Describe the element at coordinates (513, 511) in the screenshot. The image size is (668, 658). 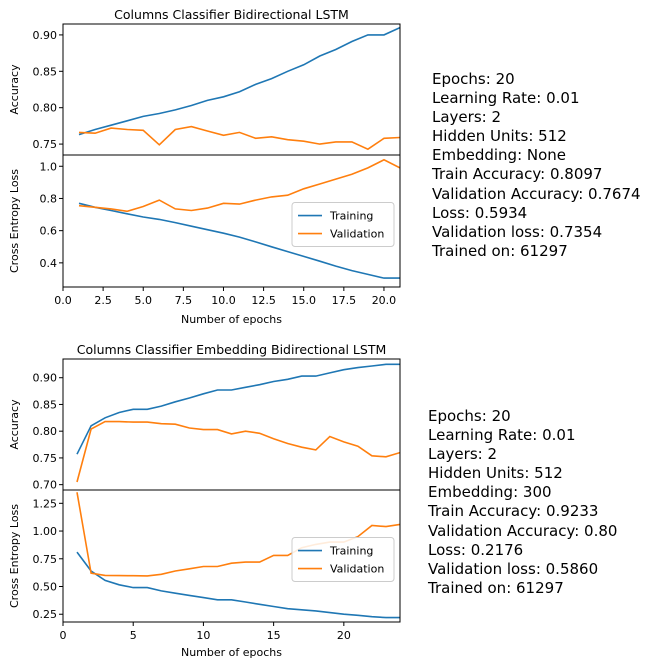
I see `info-train-accuracy: Train Accuracy: 0.9233` at that location.